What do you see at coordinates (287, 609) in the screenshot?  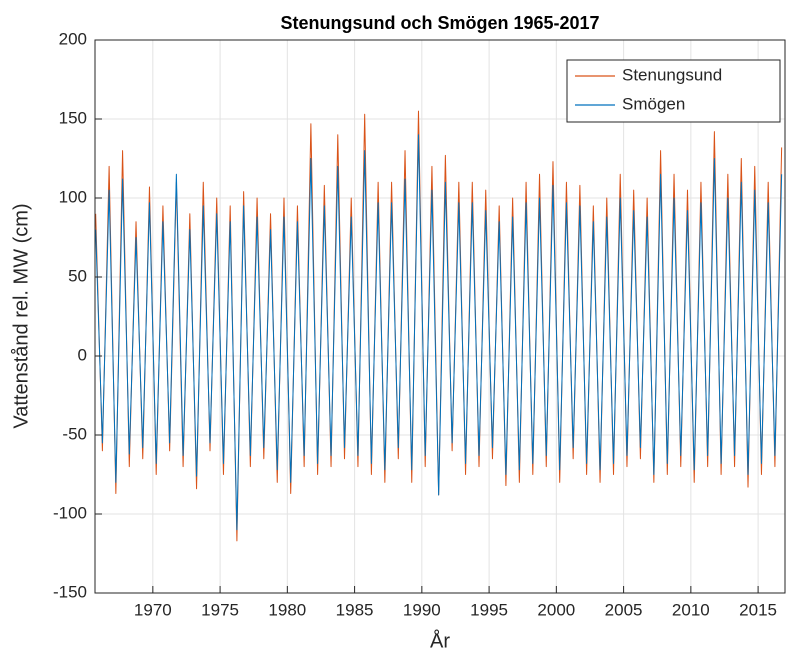 I see `x-tick-label: 1980` at bounding box center [287, 609].